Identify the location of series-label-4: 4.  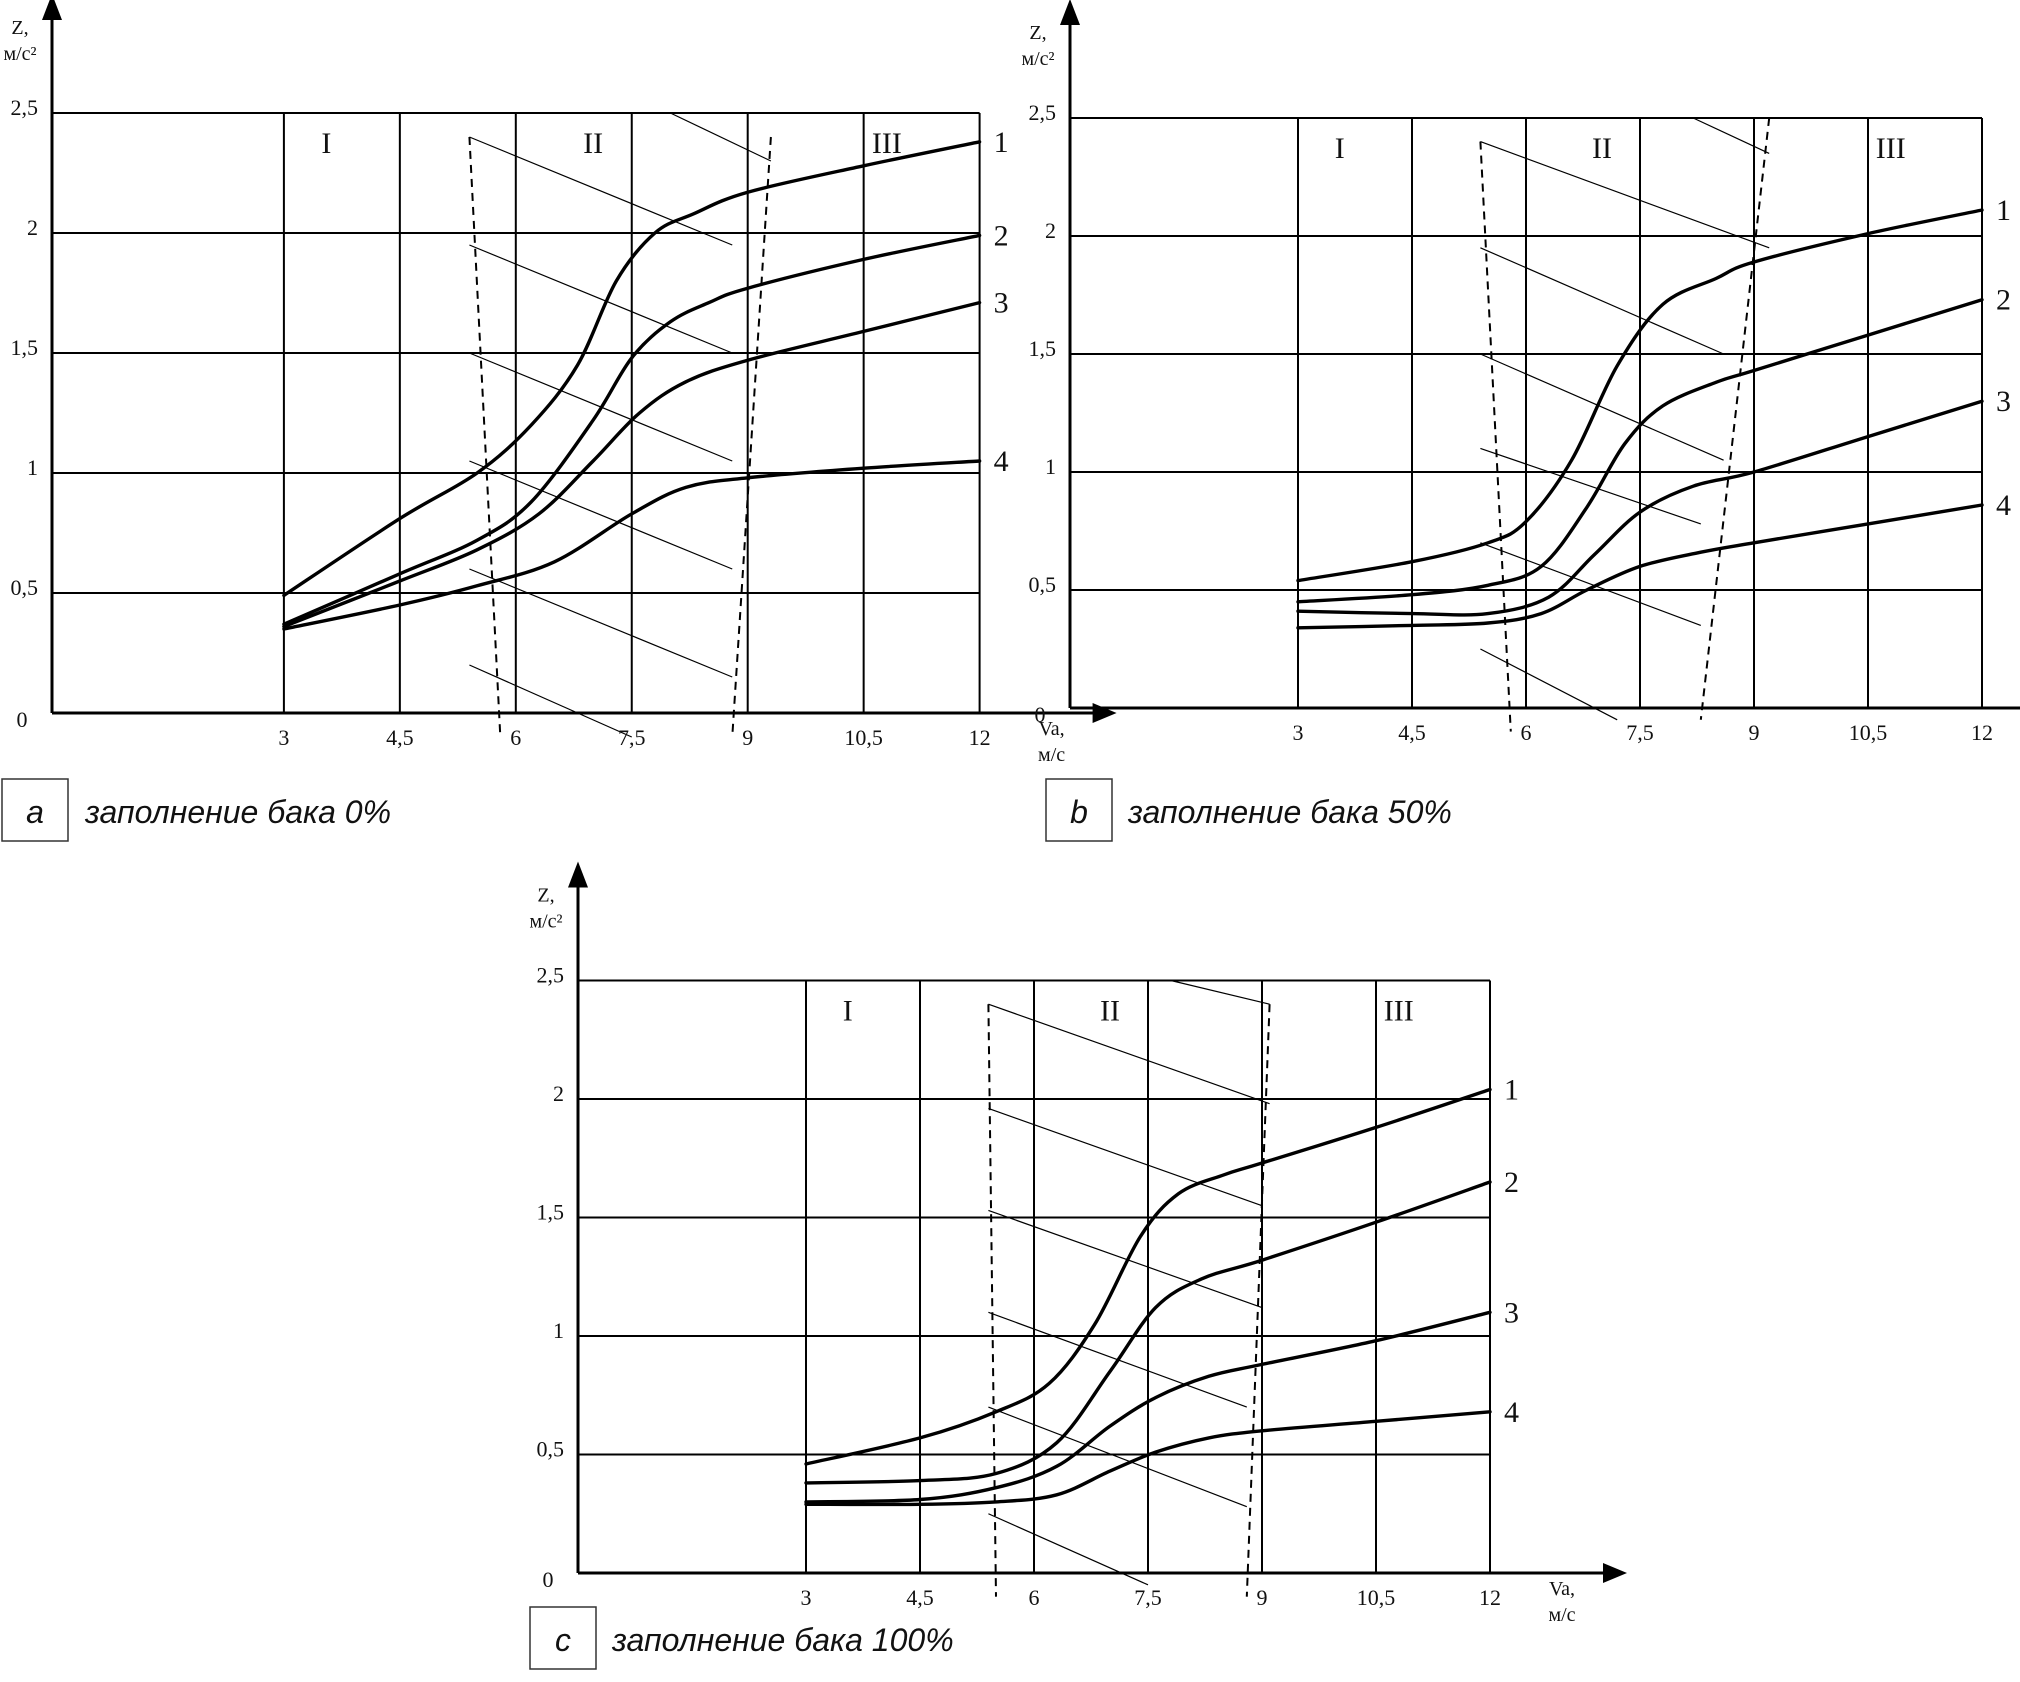
(1001, 461).